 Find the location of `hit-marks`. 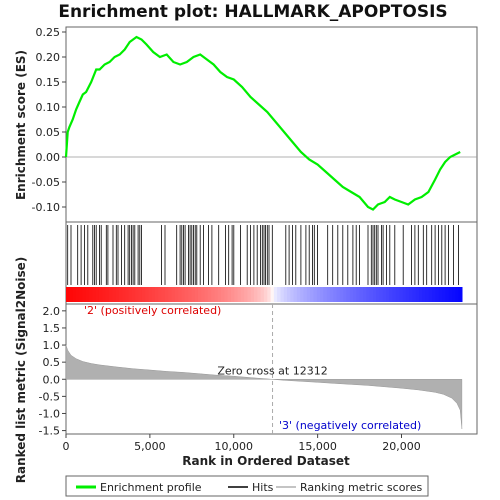

hit-marks is located at coordinates (263, 255).